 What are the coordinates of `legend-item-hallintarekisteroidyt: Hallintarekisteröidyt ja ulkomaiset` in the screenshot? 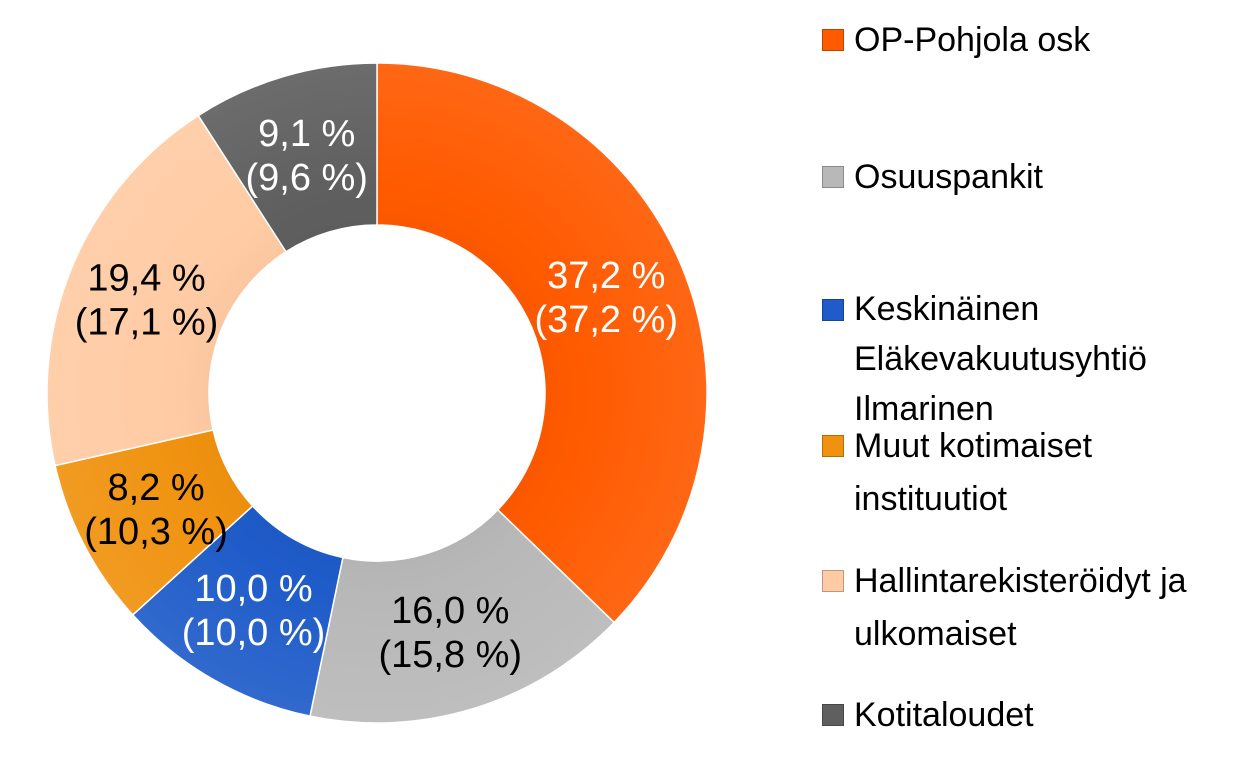 It's located at (1004, 608).